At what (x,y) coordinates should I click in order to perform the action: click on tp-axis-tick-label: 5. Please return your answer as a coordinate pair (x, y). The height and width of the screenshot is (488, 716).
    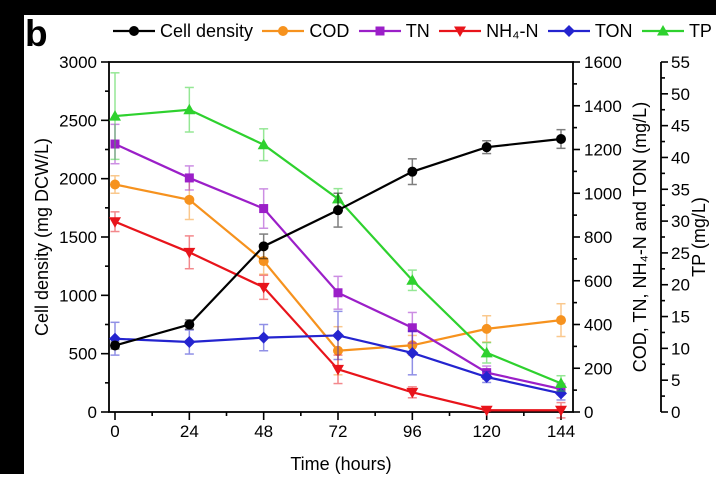
    Looking at the image, I should click on (675, 380).